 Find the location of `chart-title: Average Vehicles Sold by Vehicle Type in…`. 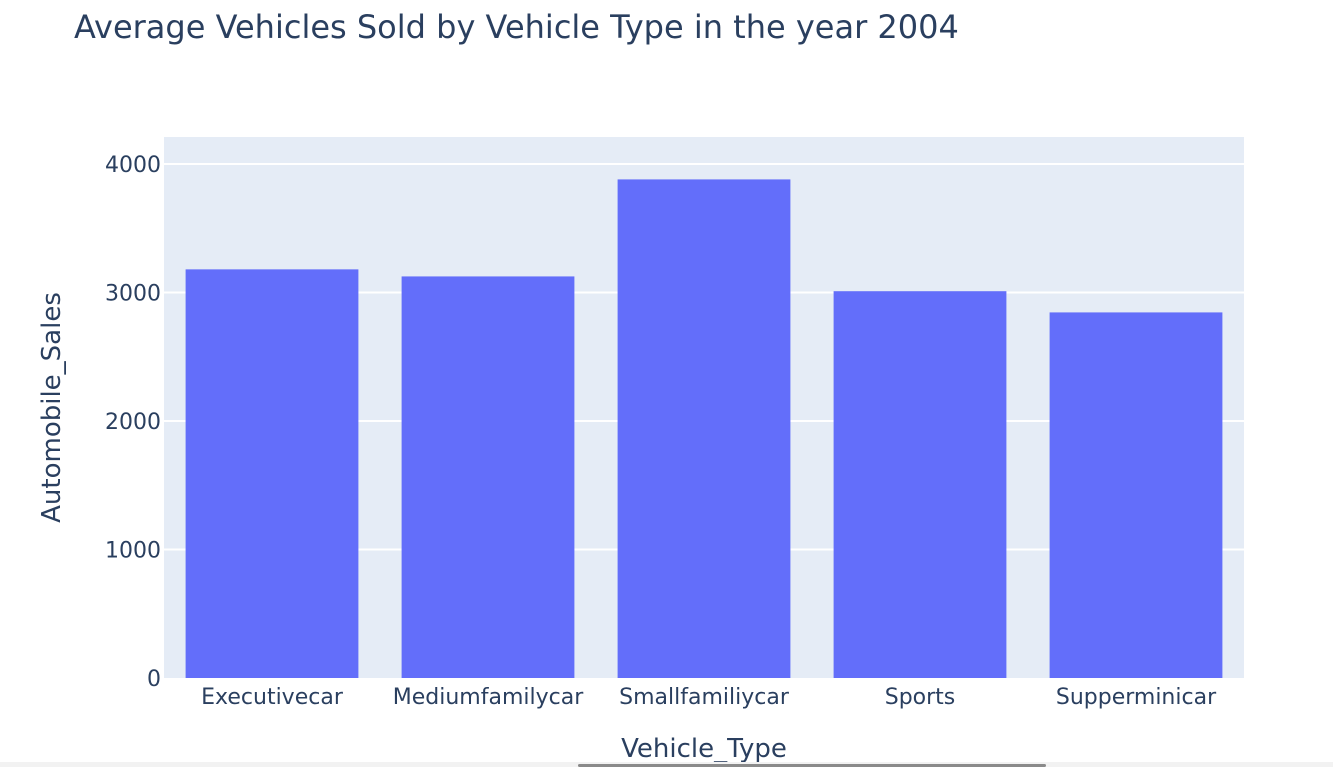

chart-title: Average Vehicles Sold by Vehicle Type in… is located at coordinates (516, 27).